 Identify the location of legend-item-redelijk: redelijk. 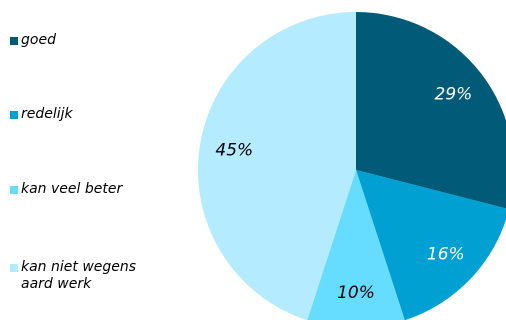
(41, 114).